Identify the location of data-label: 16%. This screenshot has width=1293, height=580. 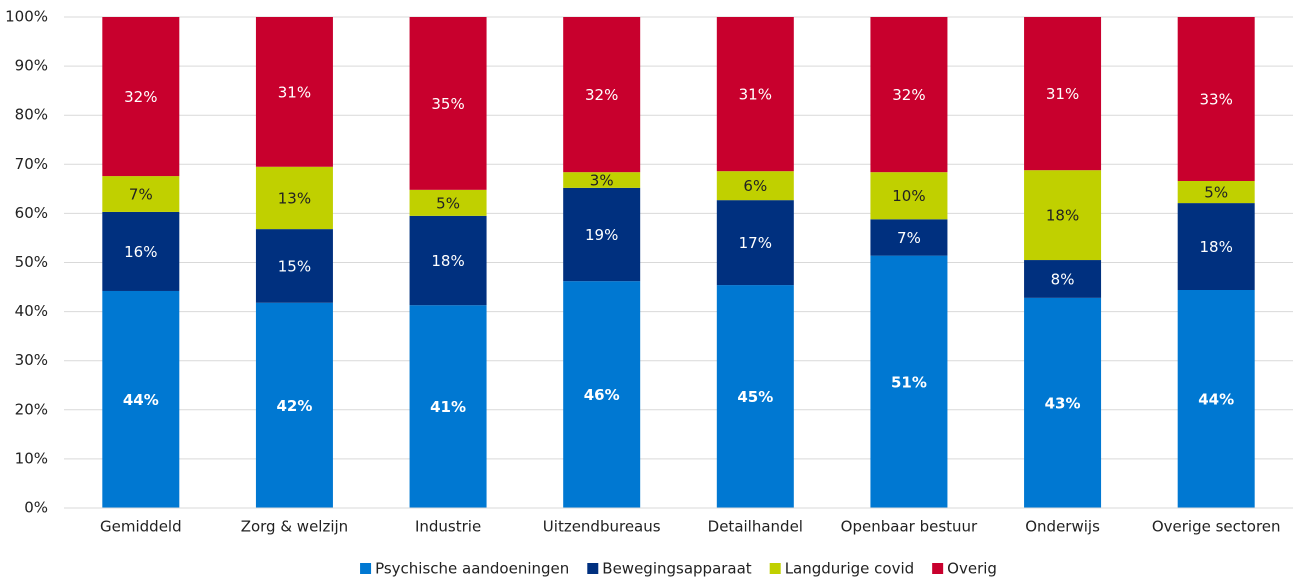
(140, 252).